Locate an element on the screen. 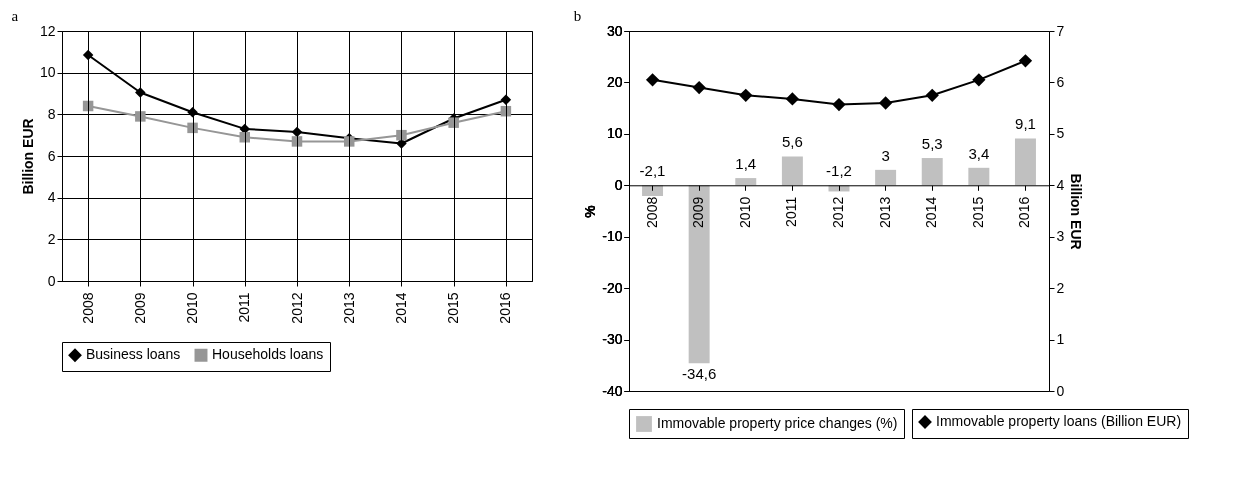 This screenshot has height=496, width=1247. y-tick-label: -10 is located at coordinates (612, 236).